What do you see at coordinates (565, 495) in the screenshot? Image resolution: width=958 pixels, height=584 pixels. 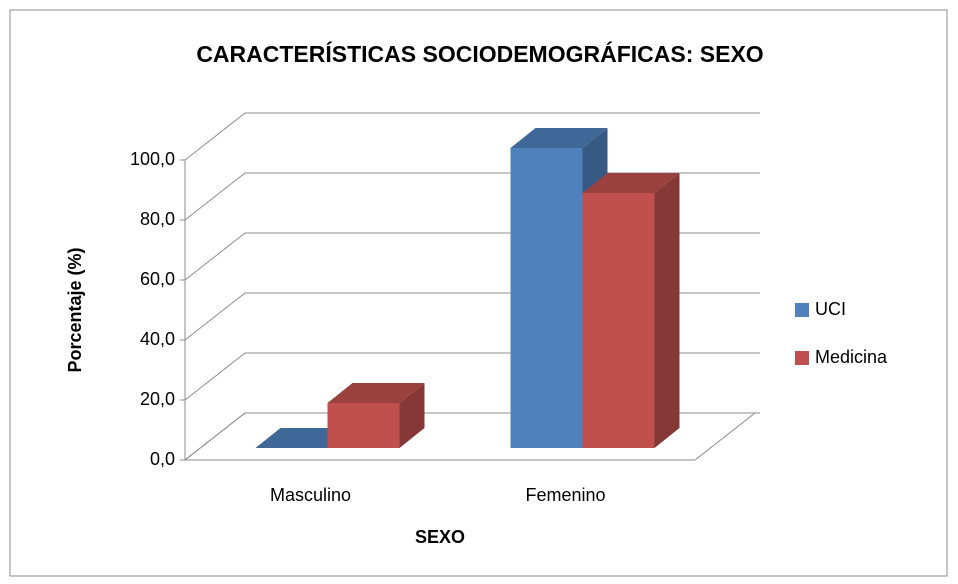 I see `x-tick-label: Femenino` at bounding box center [565, 495].